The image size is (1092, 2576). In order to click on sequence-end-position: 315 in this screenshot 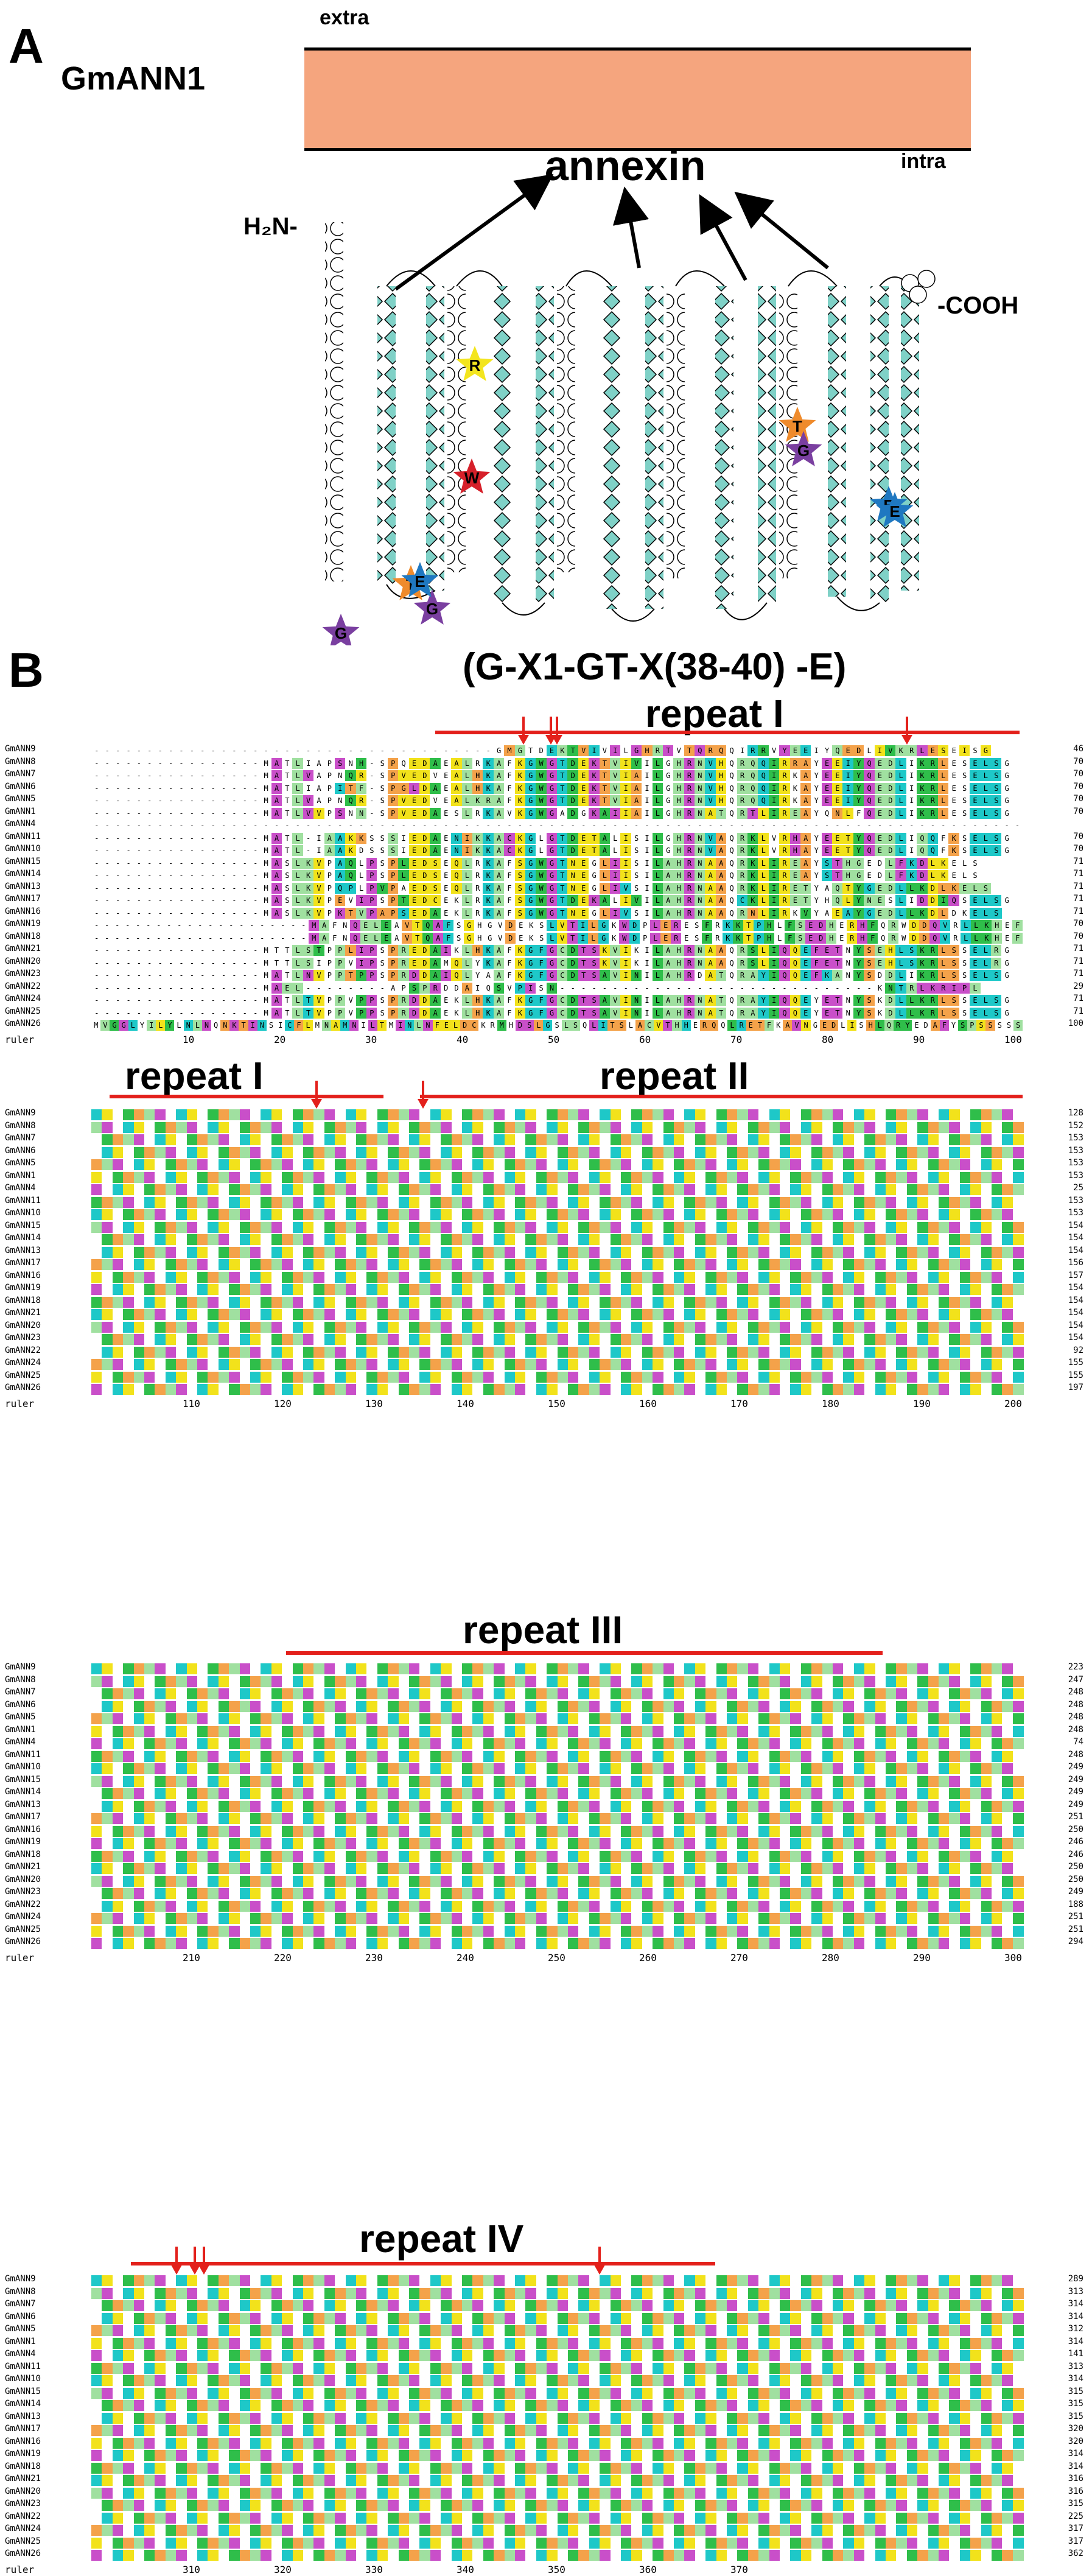, I will do `click(1075, 2391)`.